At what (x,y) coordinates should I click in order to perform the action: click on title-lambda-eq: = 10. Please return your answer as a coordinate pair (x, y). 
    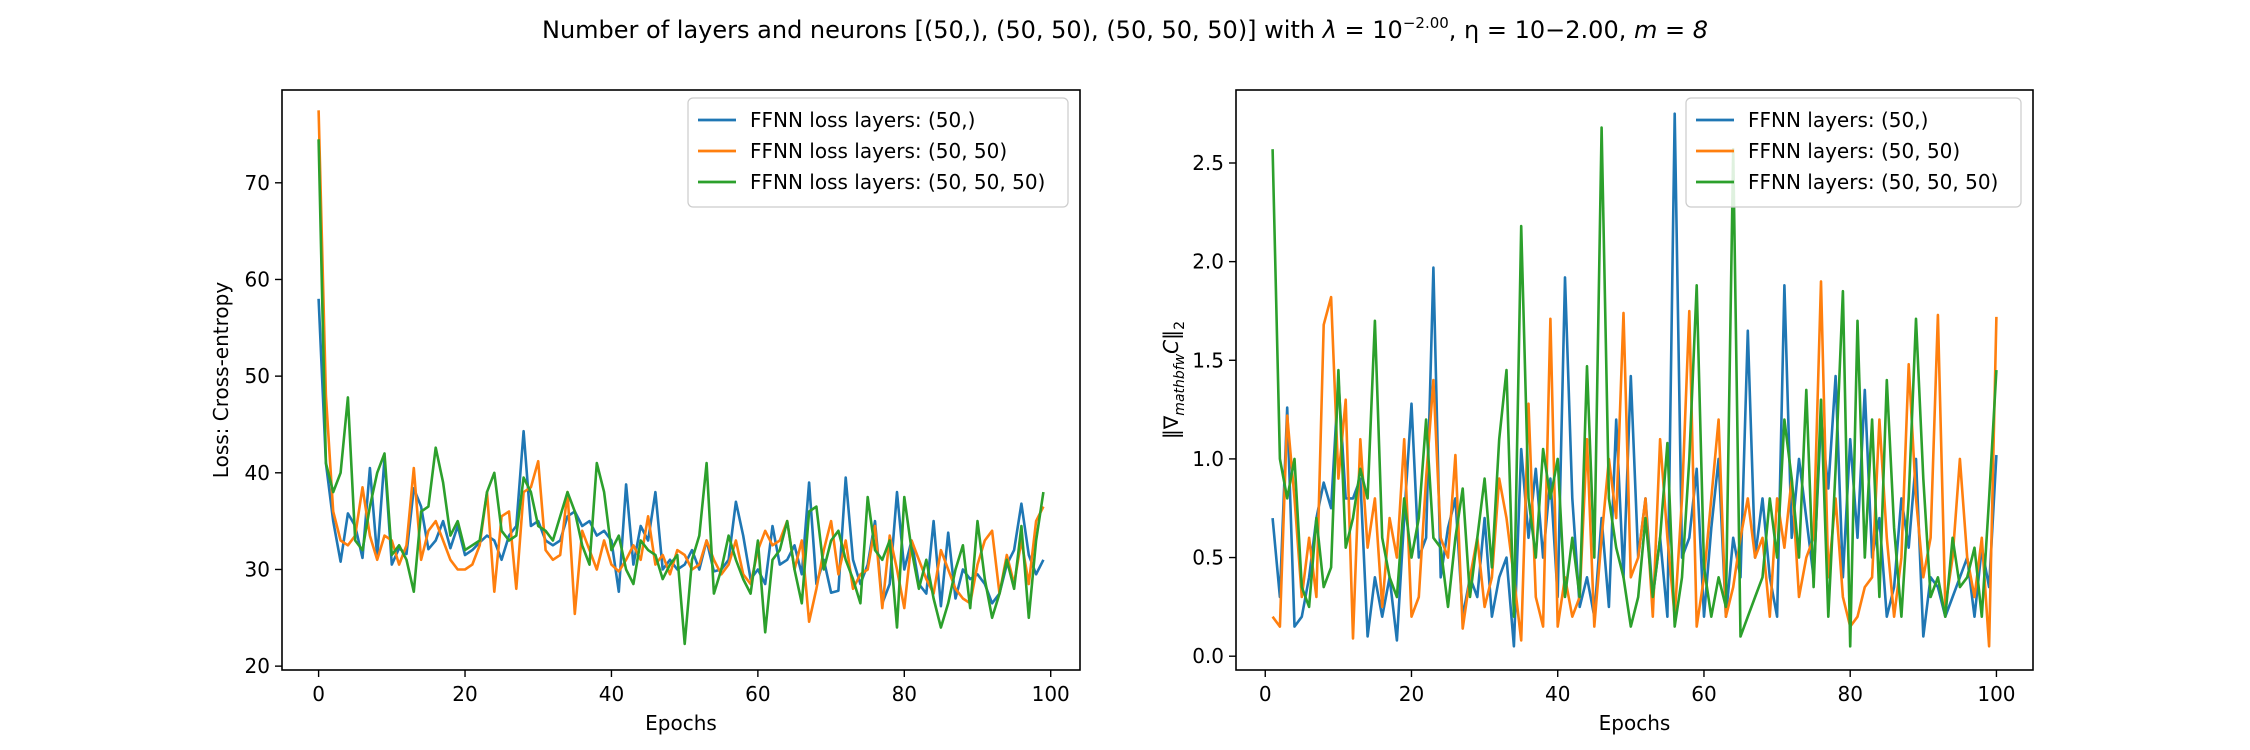
    Looking at the image, I should click on (1370, 30).